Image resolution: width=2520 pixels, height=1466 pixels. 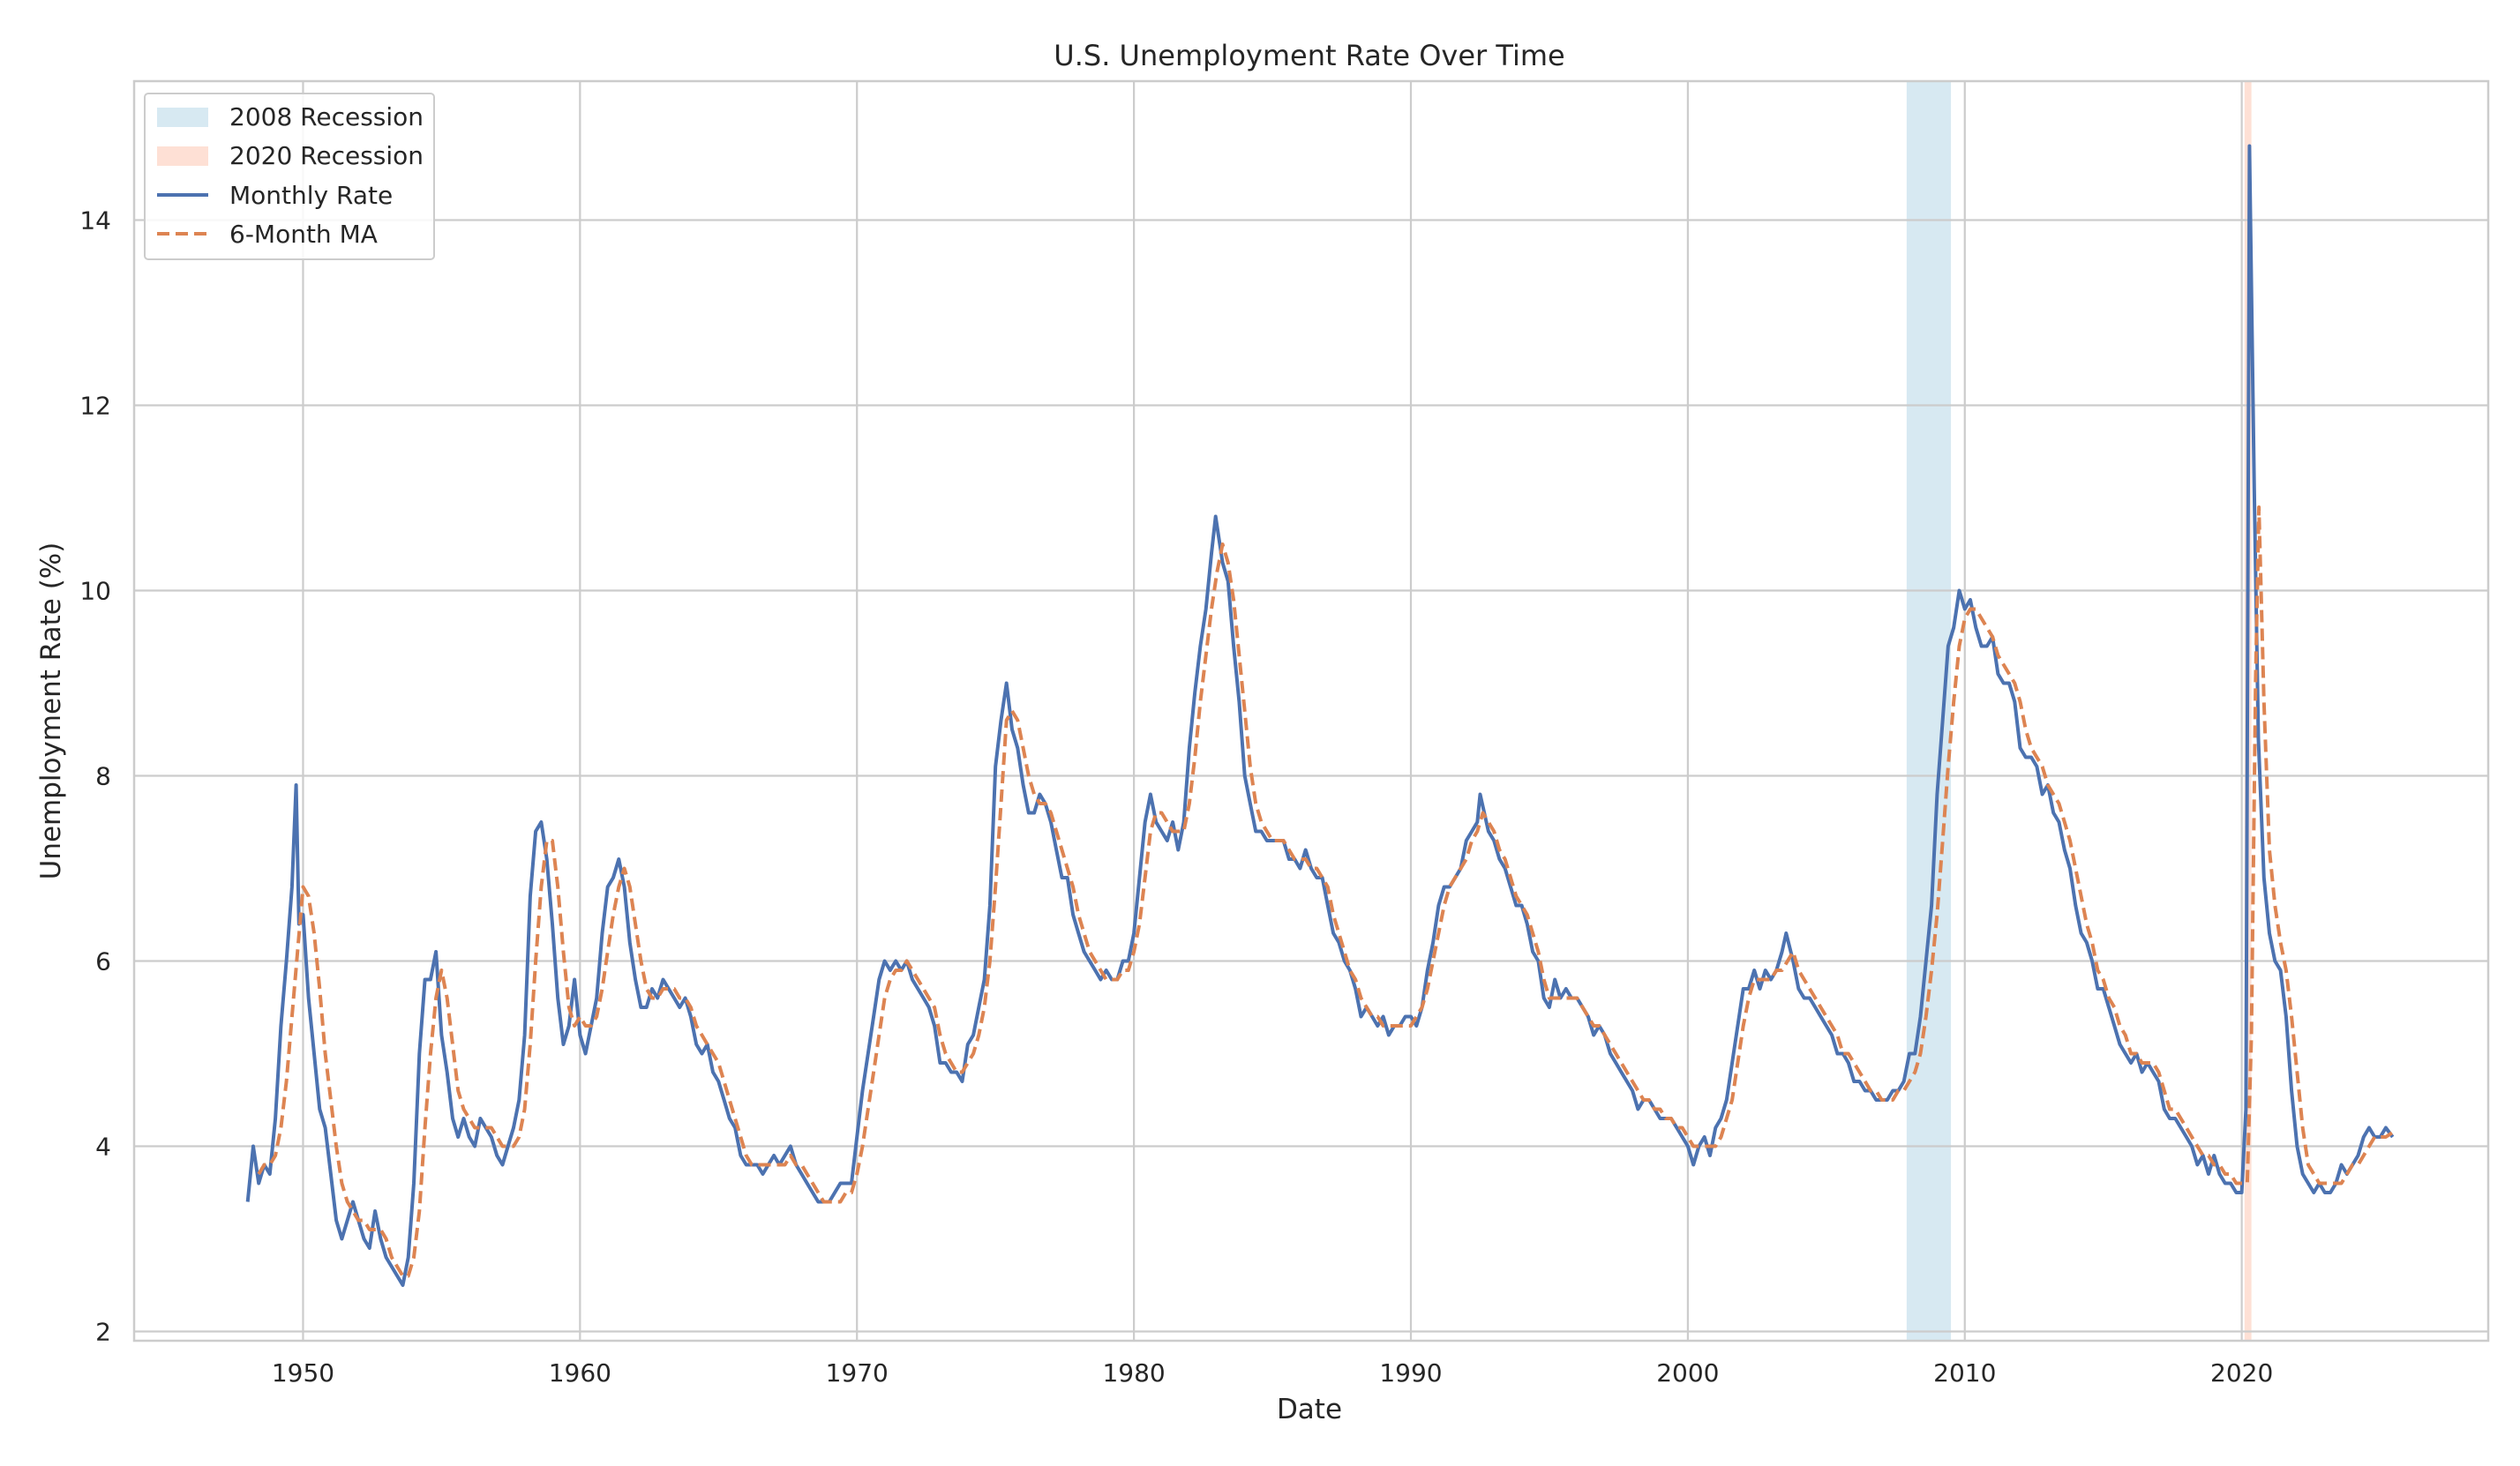 I want to click on y-tick-label: 10, so click(x=95, y=591).